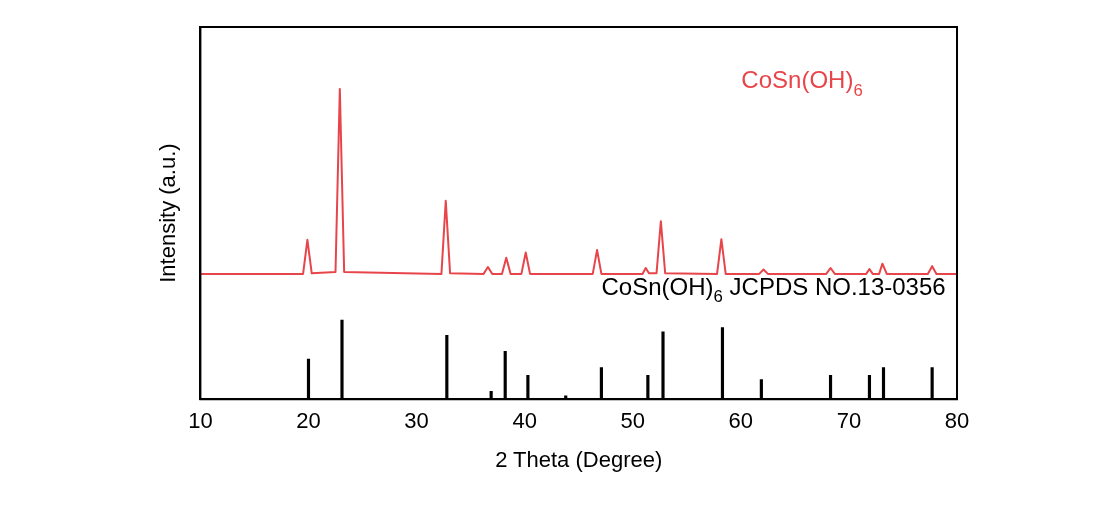 The height and width of the screenshot is (518, 1102). I want to click on x-axis-title: 2 Theta (Degree), so click(579, 459).